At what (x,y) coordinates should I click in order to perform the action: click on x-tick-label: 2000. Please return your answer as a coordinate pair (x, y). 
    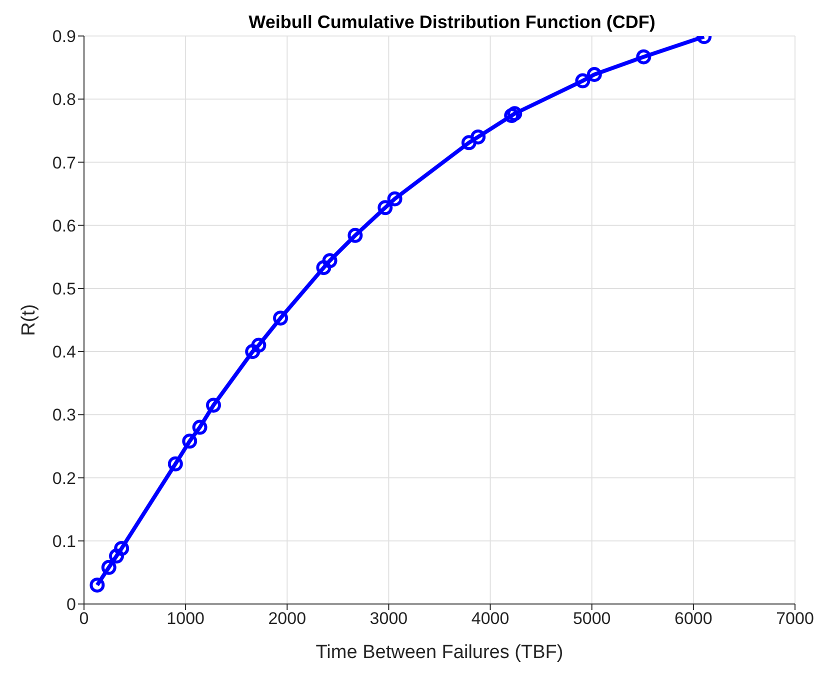
    Looking at the image, I should click on (287, 618).